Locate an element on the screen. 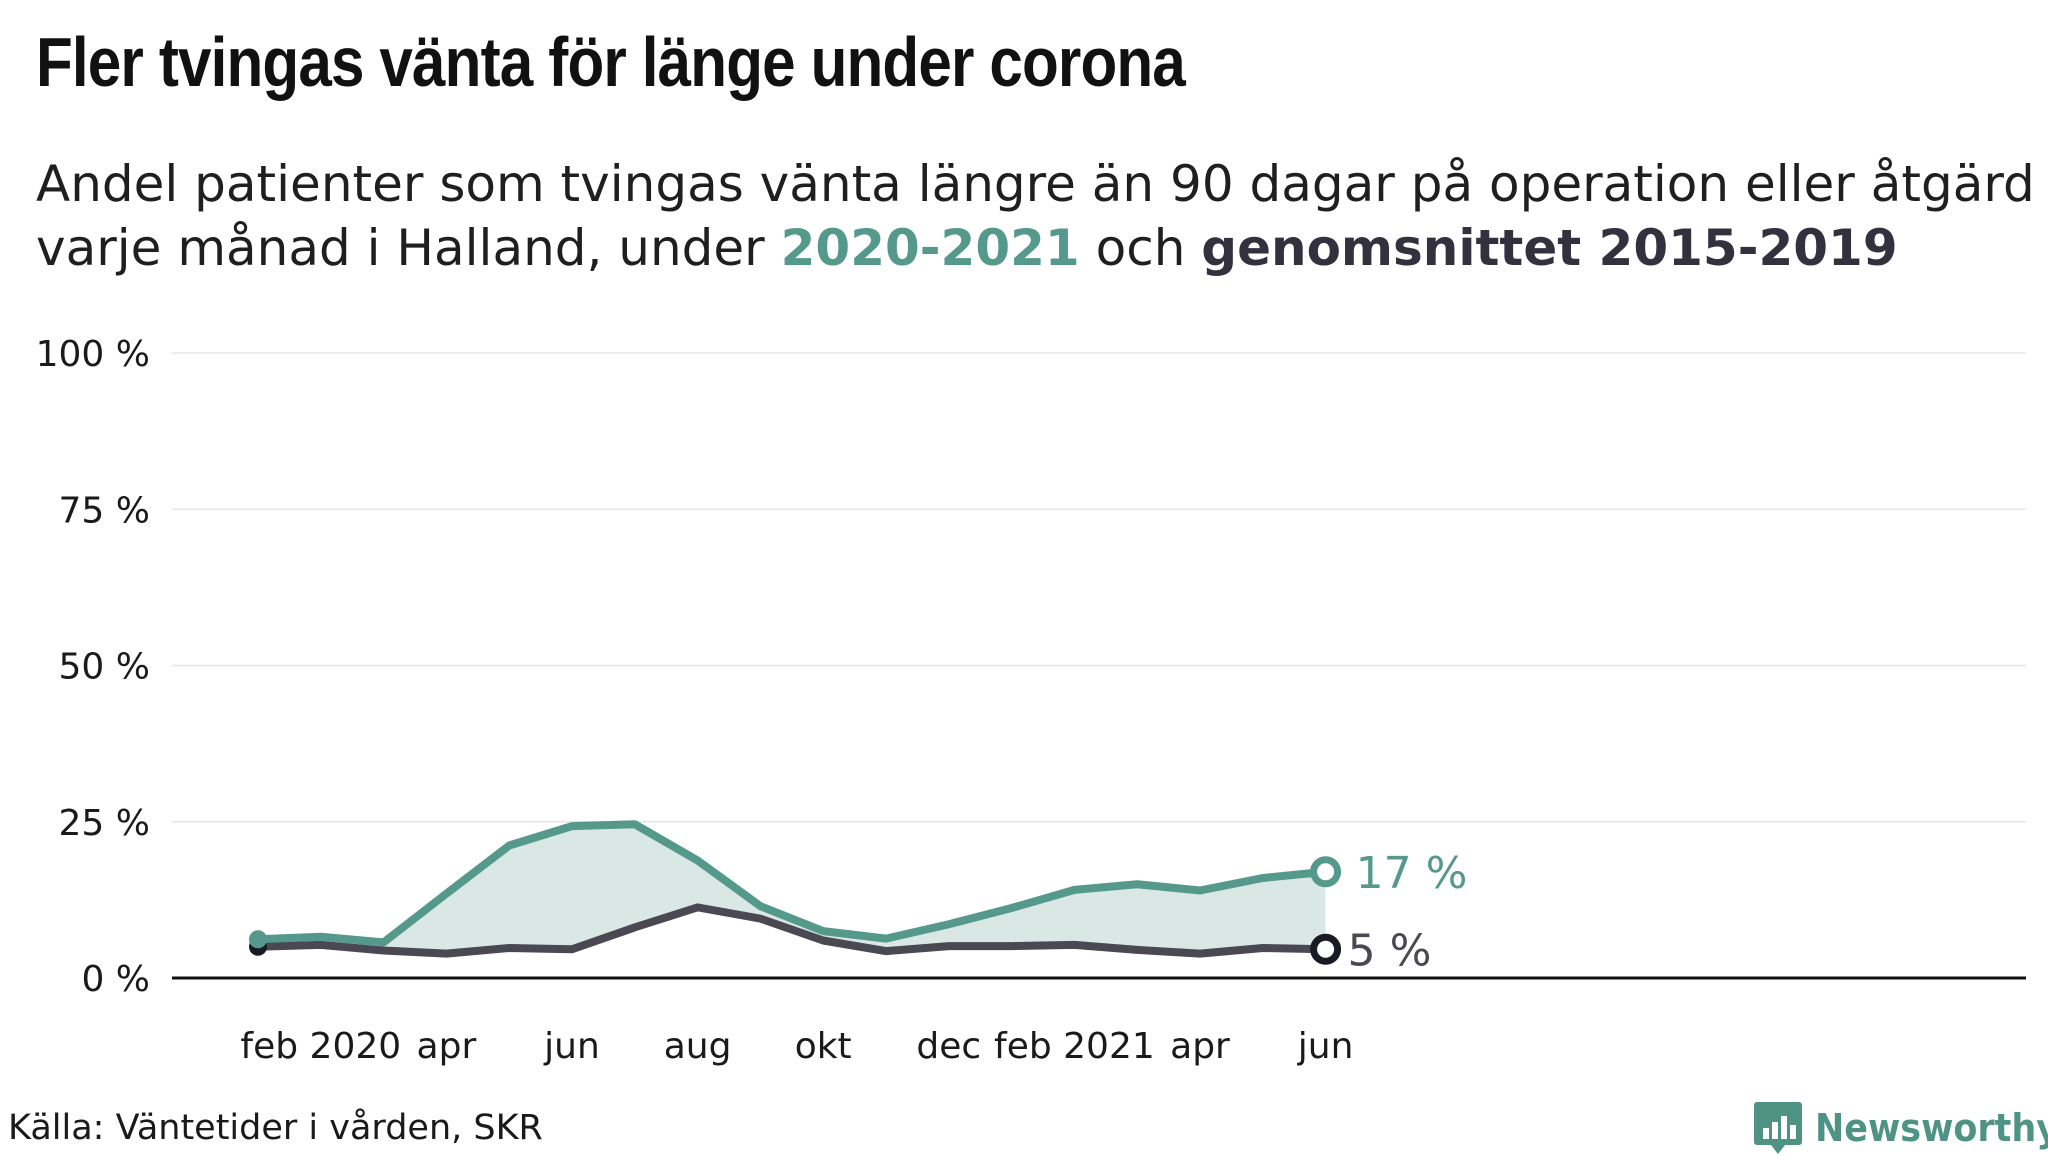  end-label-average: 5 % is located at coordinates (1390, 950).